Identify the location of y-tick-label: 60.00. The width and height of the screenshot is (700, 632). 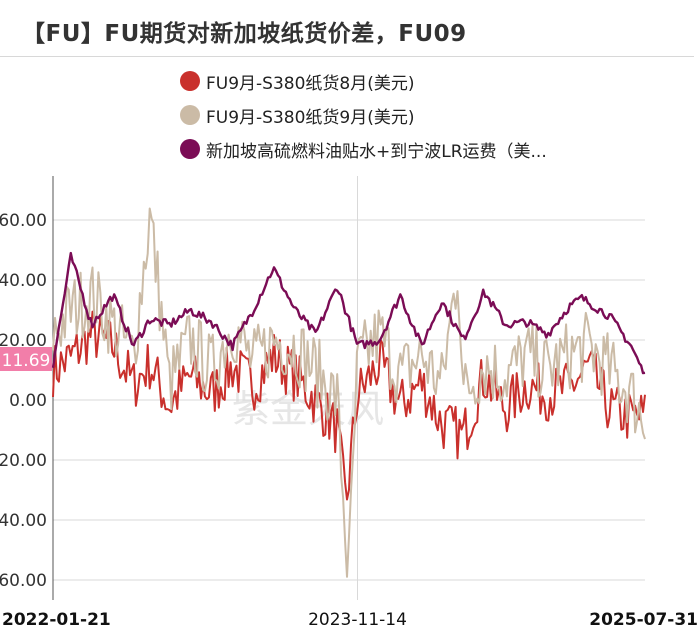
(23, 221).